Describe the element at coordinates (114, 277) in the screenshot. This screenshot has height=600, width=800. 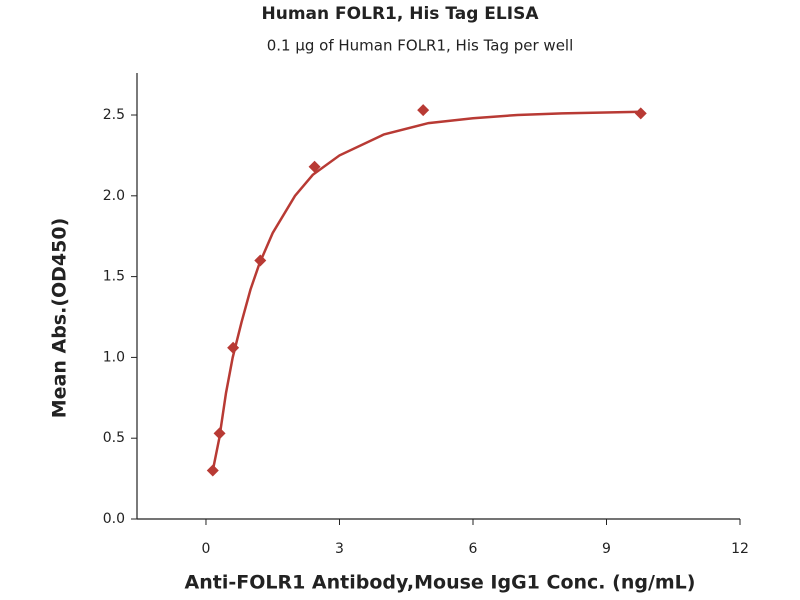
I see `y-tick-label: 1.5` at that location.